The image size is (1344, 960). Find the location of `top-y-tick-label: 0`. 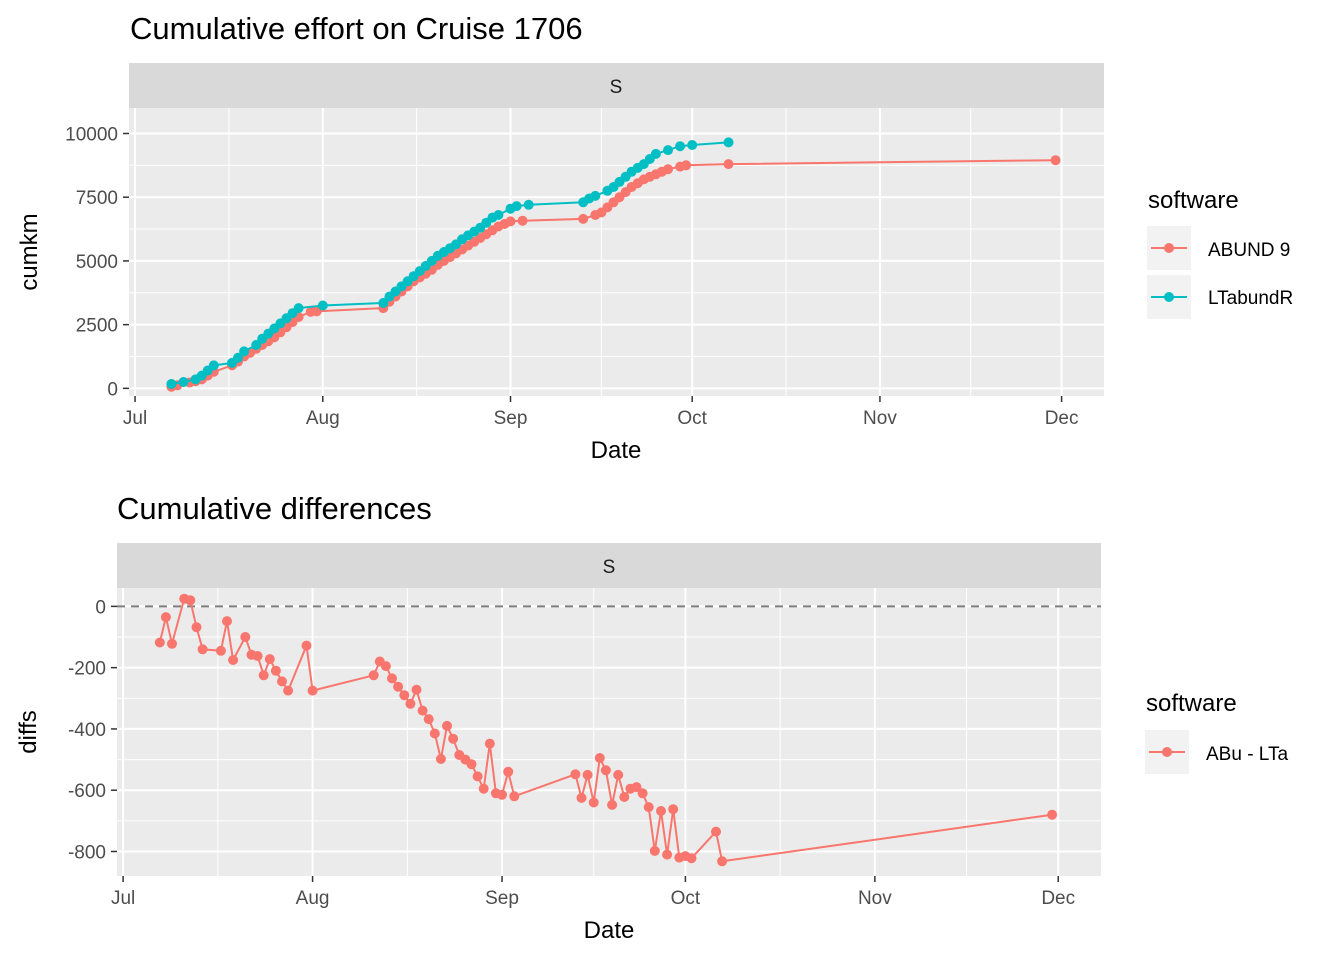

top-y-tick-label: 0 is located at coordinates (112, 389).